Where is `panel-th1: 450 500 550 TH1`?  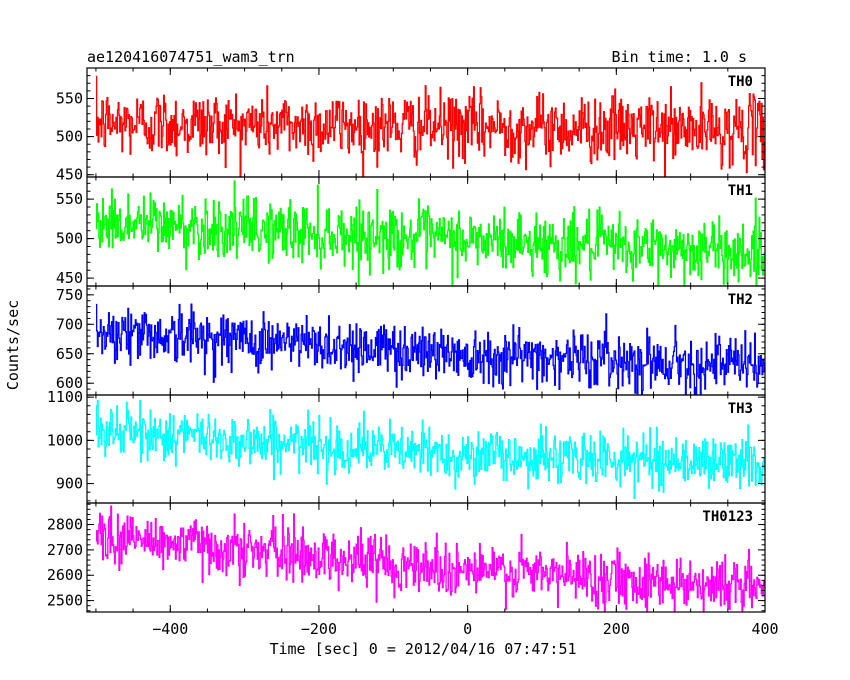
panel-th1: 450 500 550 TH1 is located at coordinates (411, 231).